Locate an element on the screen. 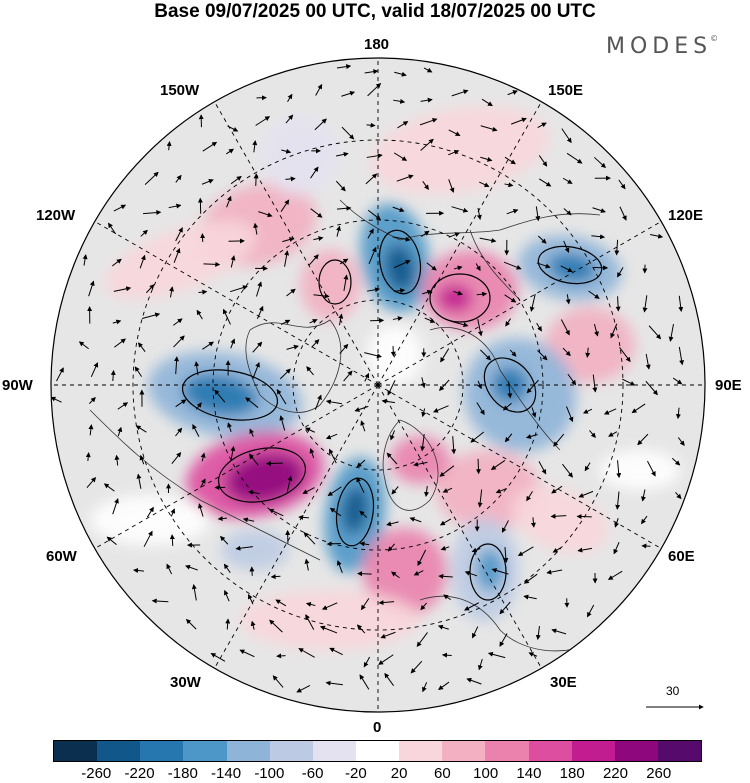 The width and height of the screenshot is (750, 783). colorbar-tick-label: 20 is located at coordinates (399, 773).